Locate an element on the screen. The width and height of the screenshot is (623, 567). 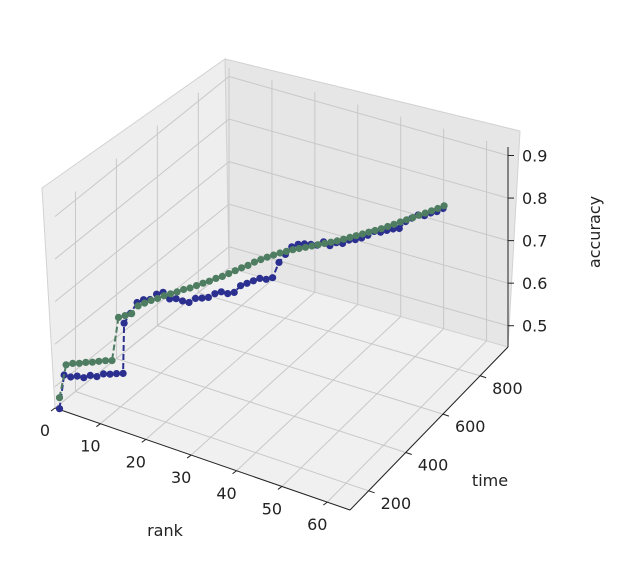
y-tick-label: 600 is located at coordinates (470, 426).